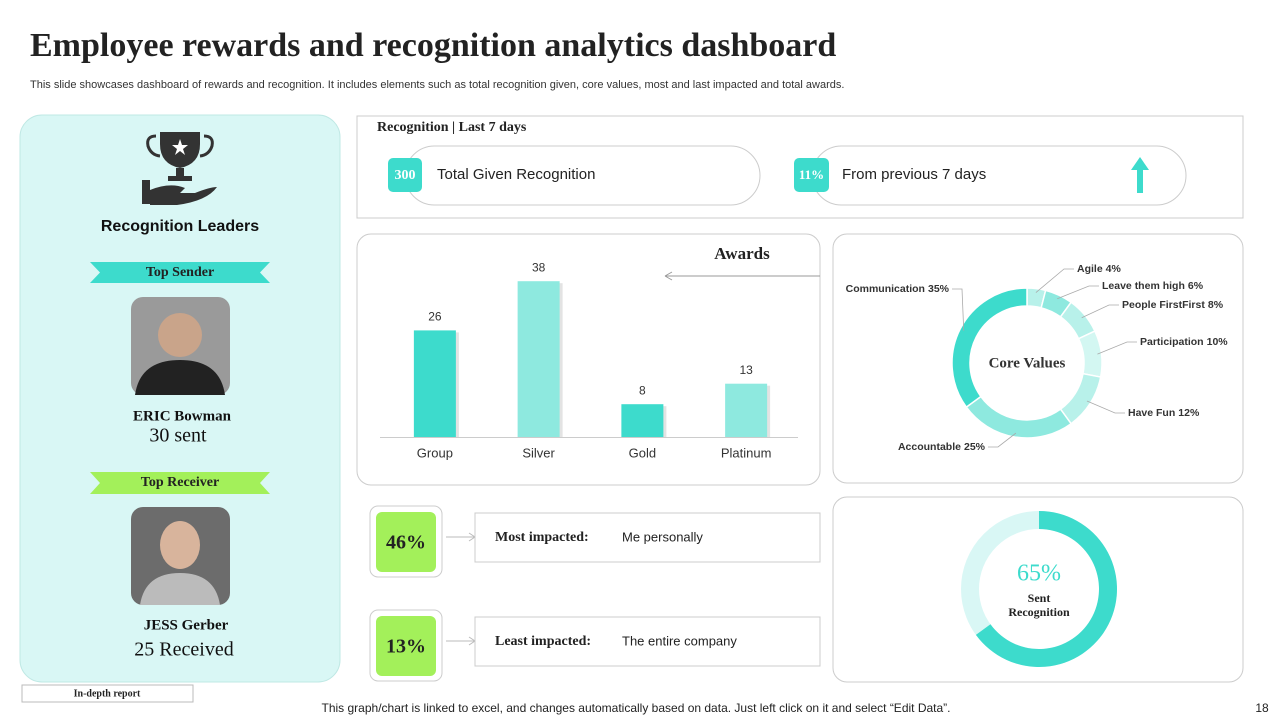  What do you see at coordinates (914, 174) in the screenshot?
I see `change-label: From previous 7 days` at bounding box center [914, 174].